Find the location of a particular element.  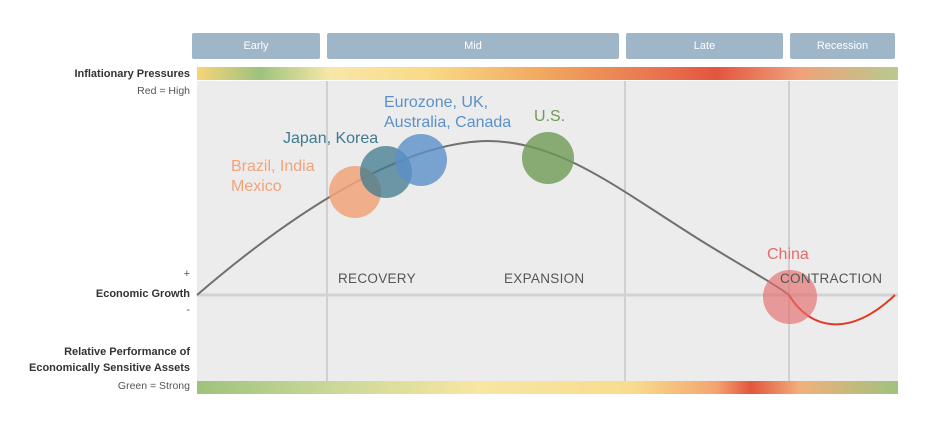

area-contraction: CONTRACTION is located at coordinates (831, 278).